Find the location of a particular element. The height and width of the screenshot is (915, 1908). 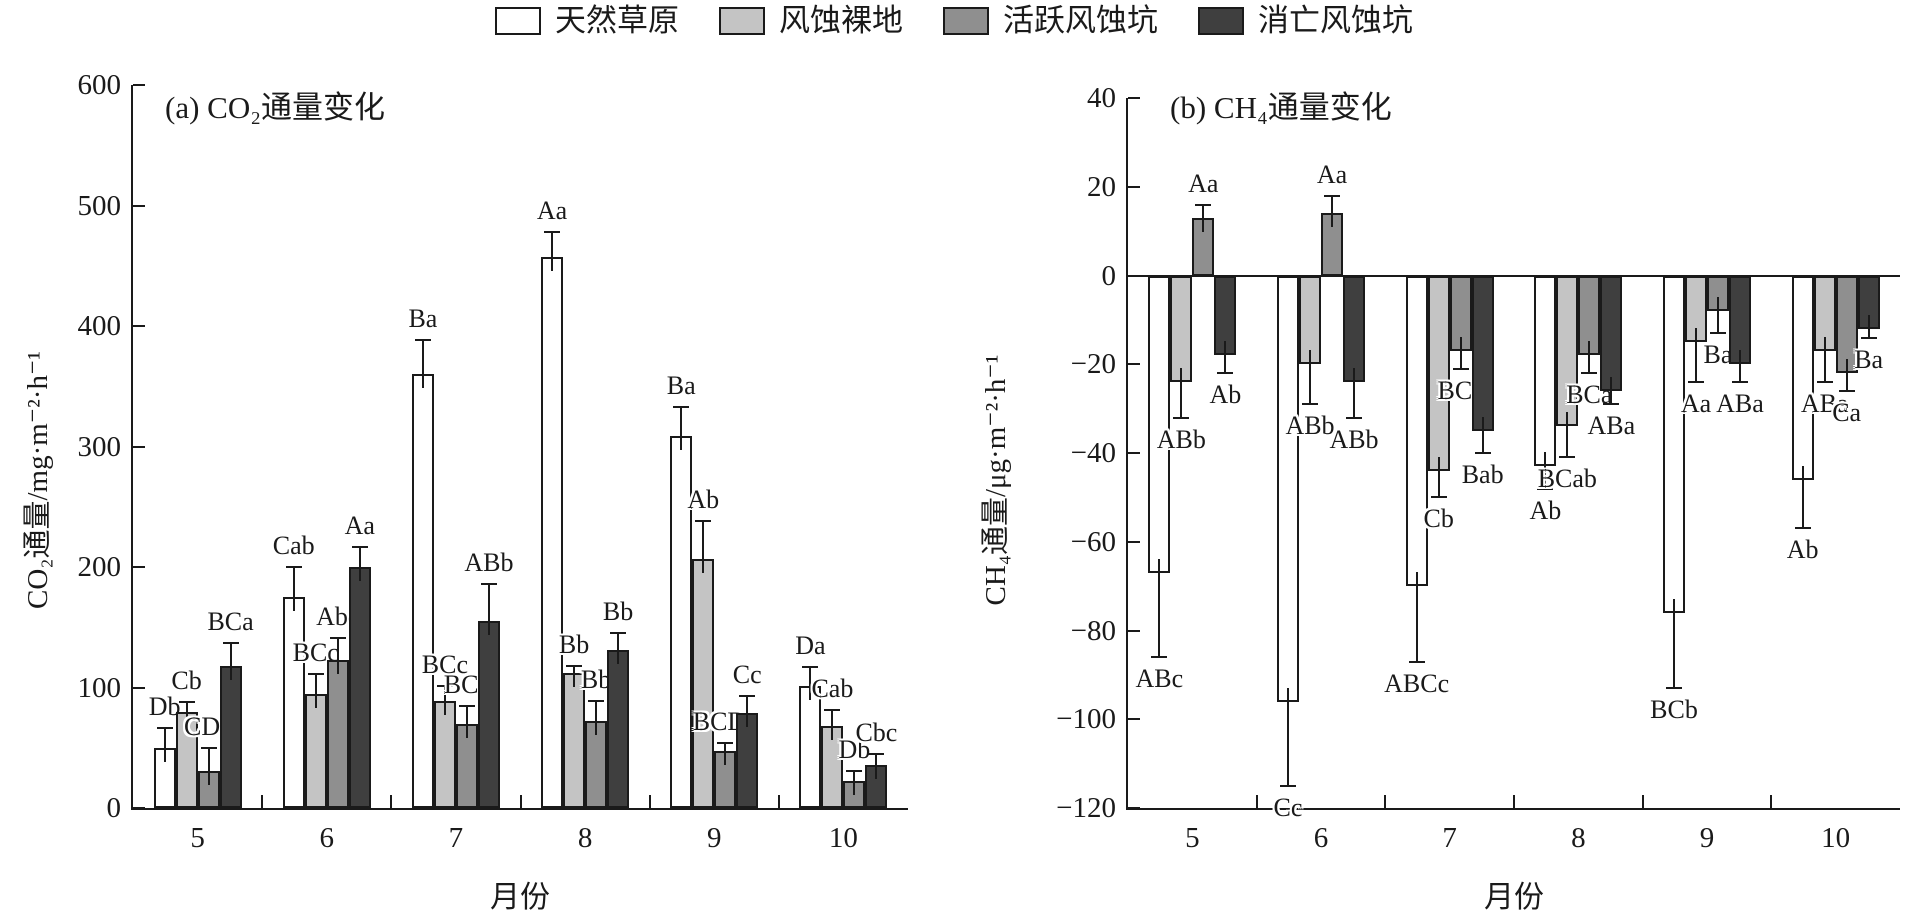

significance-label: Bab is located at coordinates (1482, 474).